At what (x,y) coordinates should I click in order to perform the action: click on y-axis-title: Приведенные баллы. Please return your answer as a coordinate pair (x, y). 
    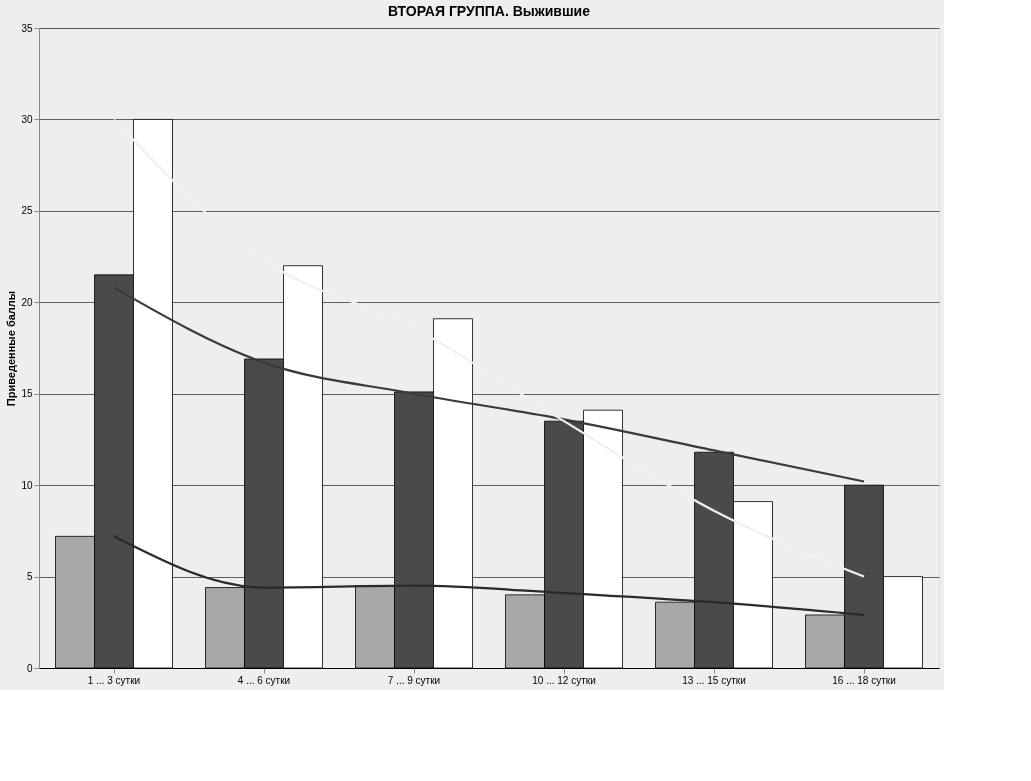
    Looking at the image, I should click on (11, 348).